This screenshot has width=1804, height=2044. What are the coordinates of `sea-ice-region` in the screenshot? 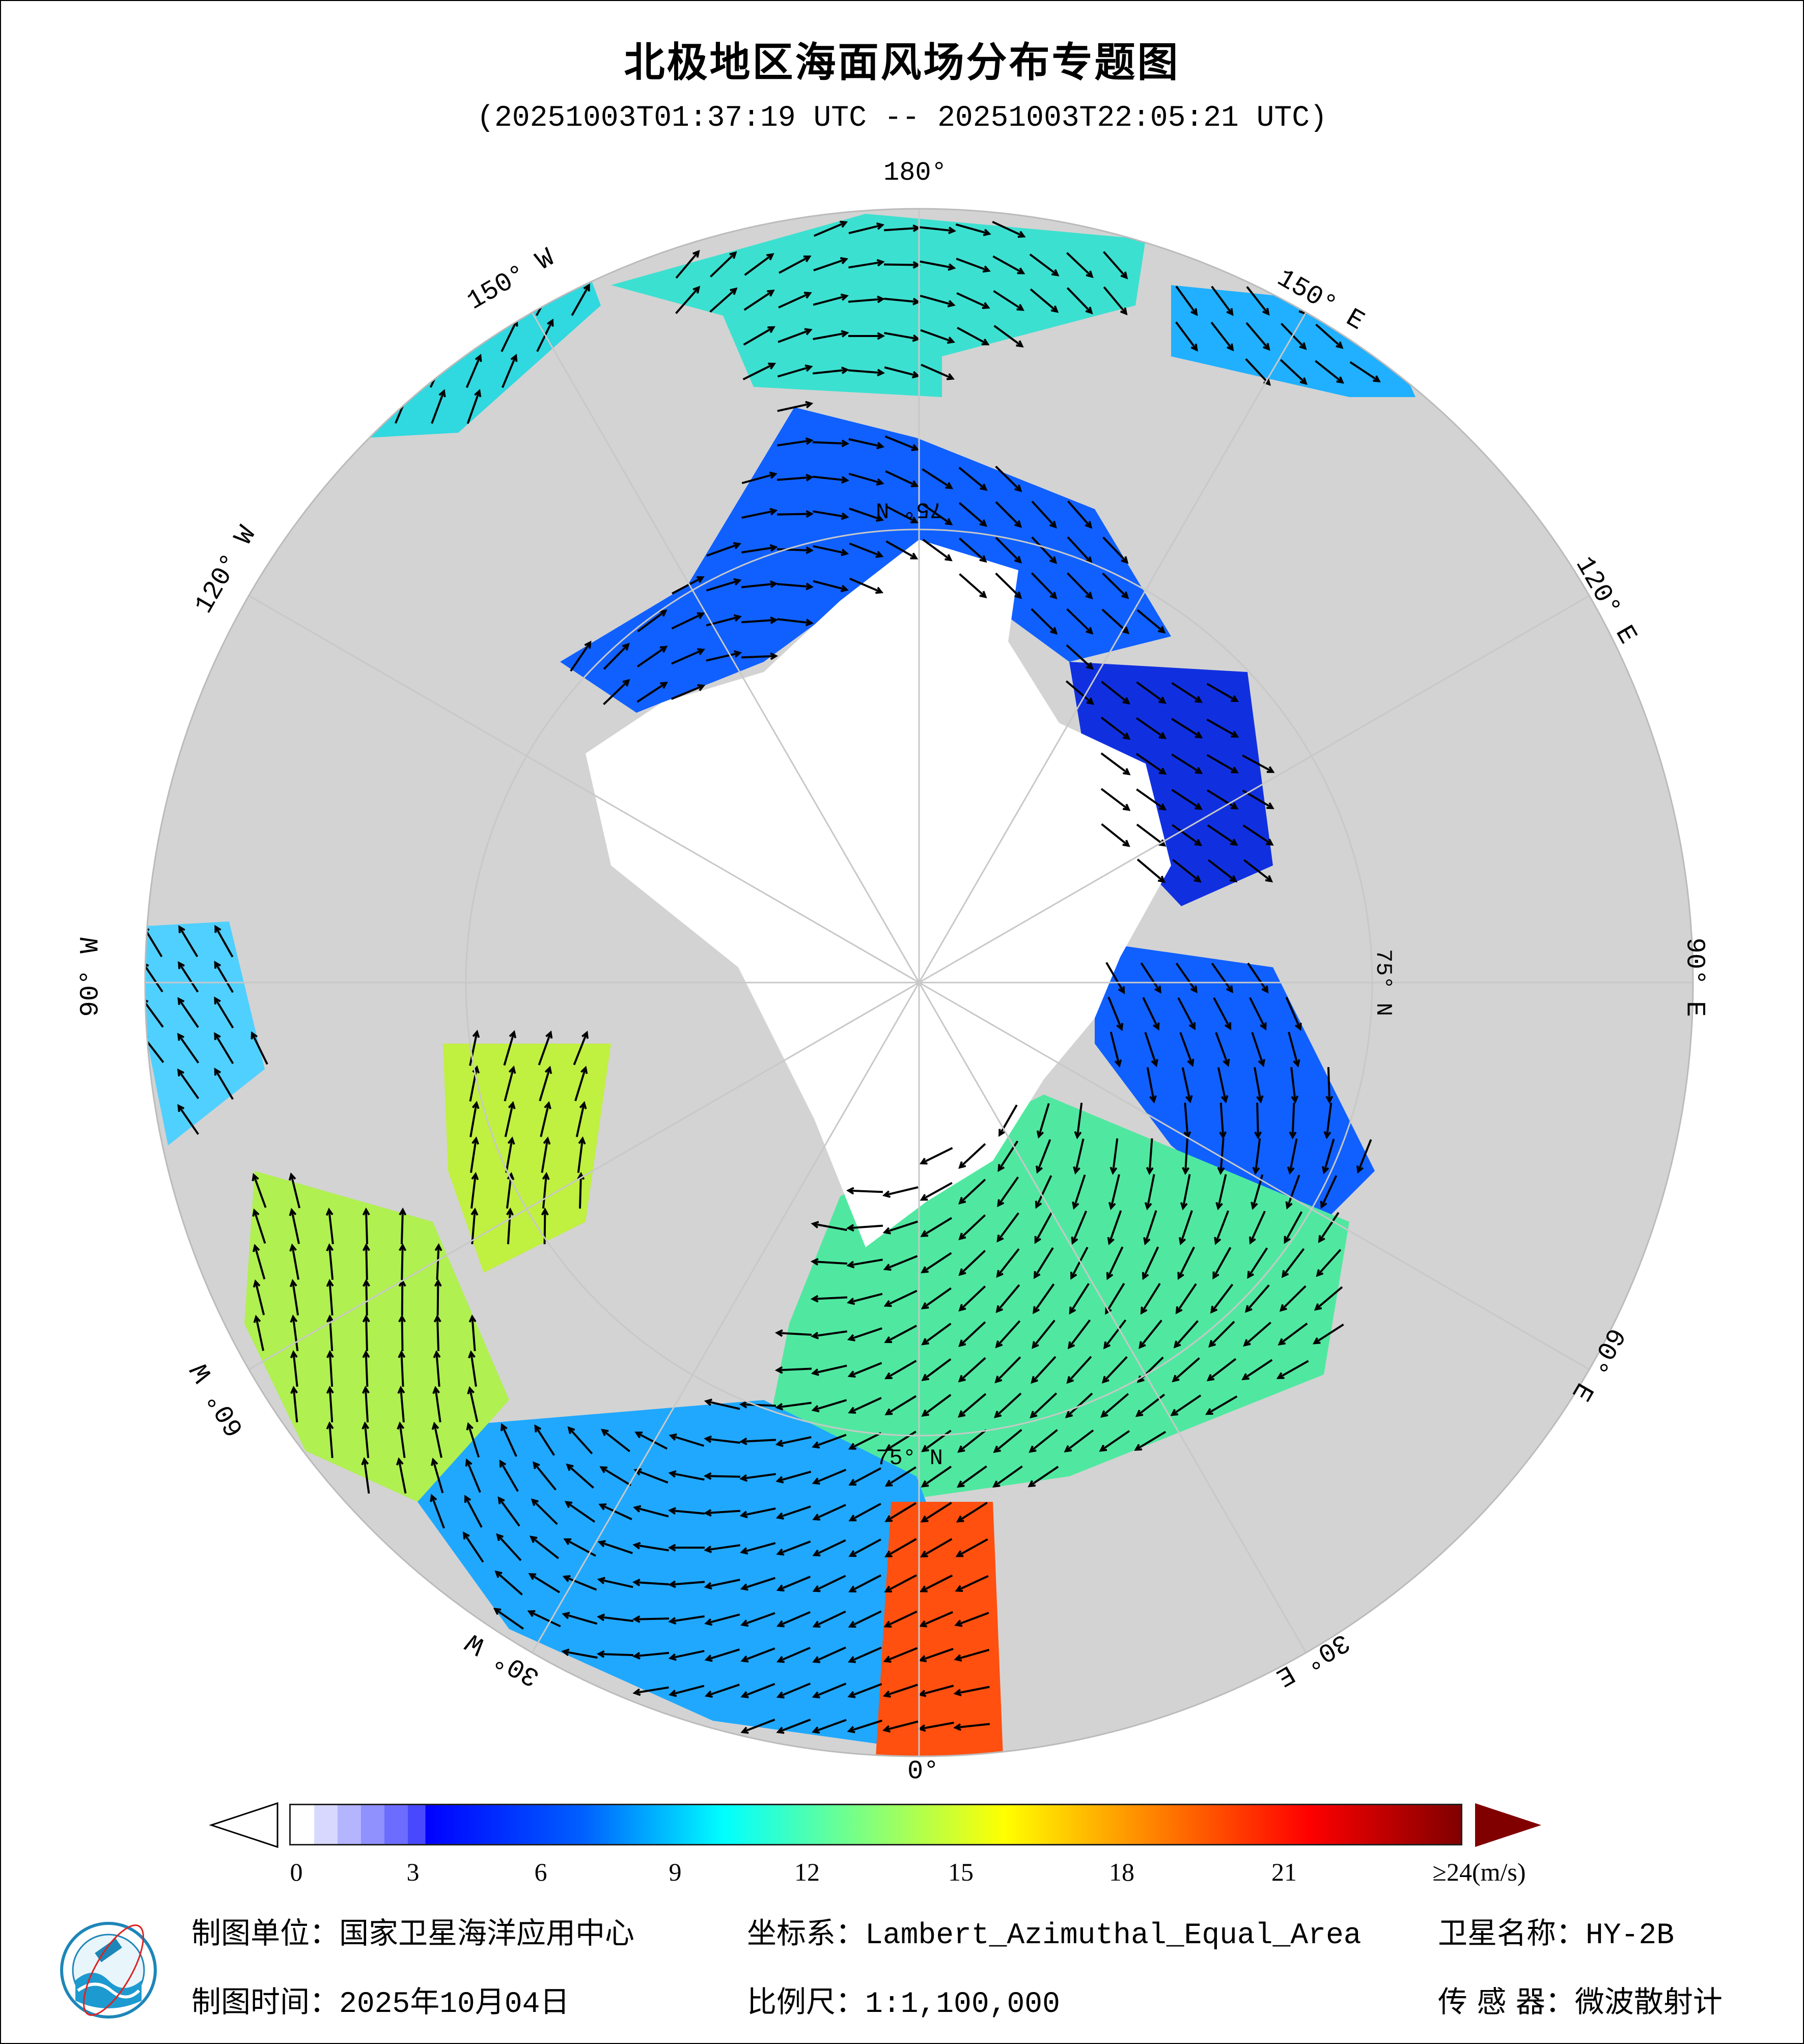 It's located at (878, 893).